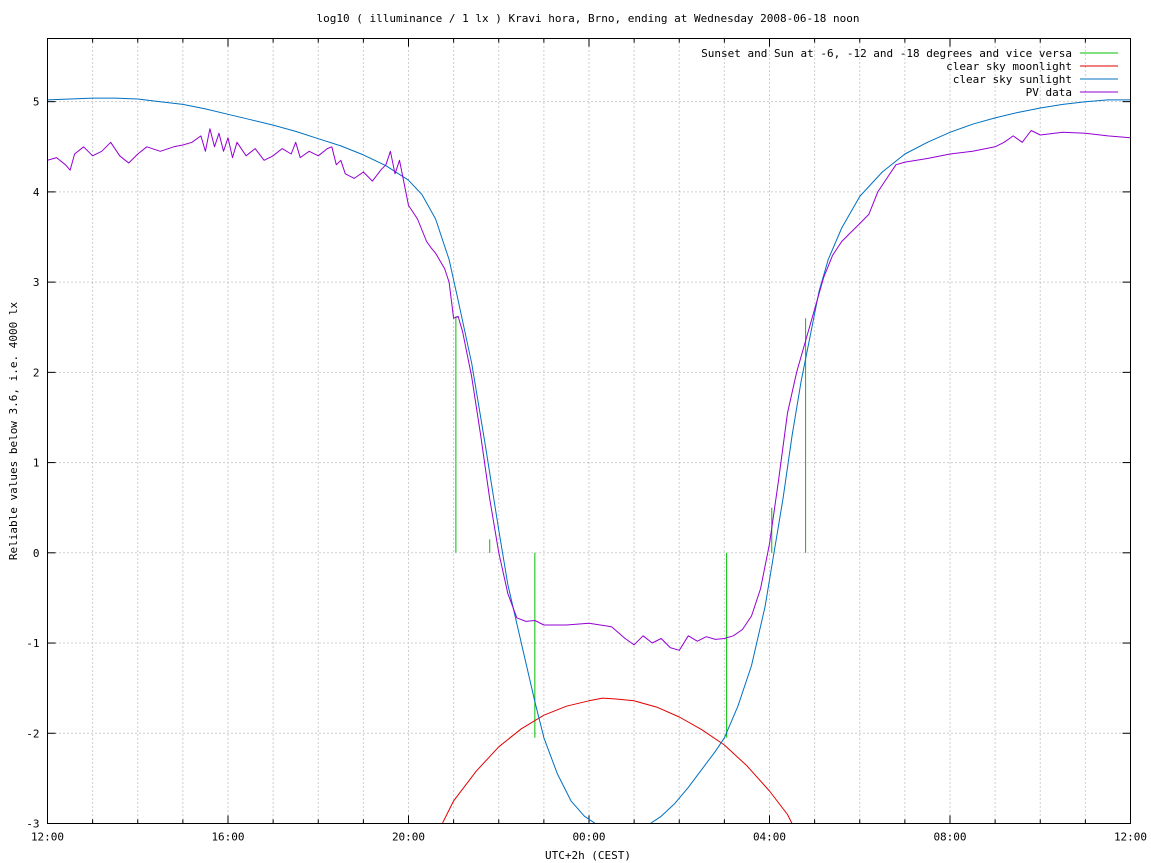 The width and height of the screenshot is (1151, 863). What do you see at coordinates (32, 824) in the screenshot?
I see `y-tick-label: -3` at bounding box center [32, 824].